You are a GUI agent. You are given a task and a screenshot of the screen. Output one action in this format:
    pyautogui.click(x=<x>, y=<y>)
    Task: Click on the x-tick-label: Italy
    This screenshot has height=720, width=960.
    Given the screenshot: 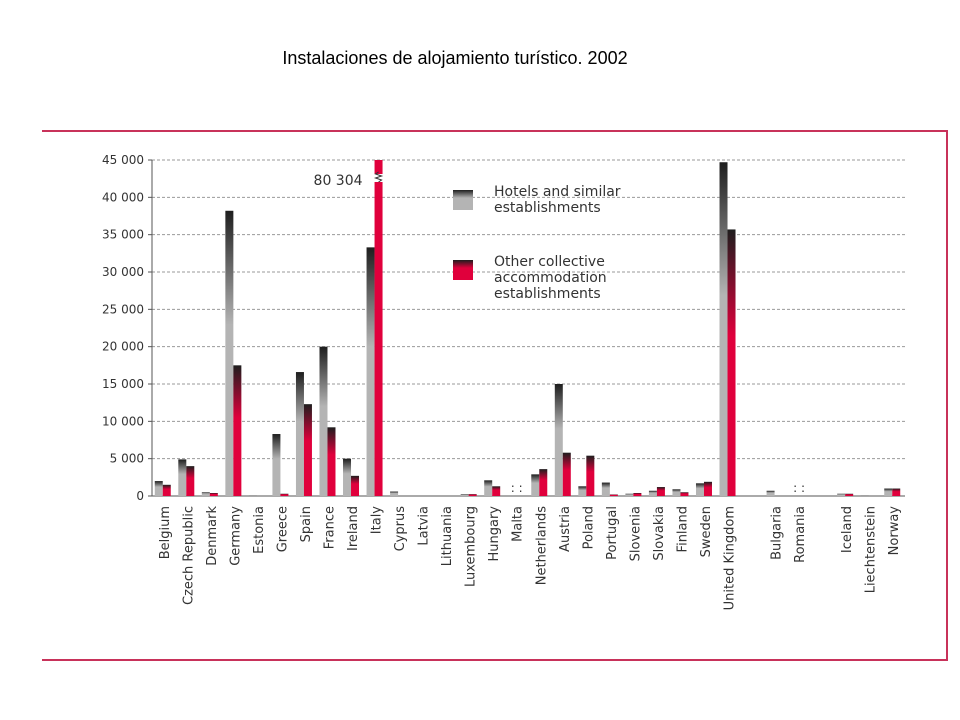 What is the action you would take?
    pyautogui.click(x=377, y=520)
    